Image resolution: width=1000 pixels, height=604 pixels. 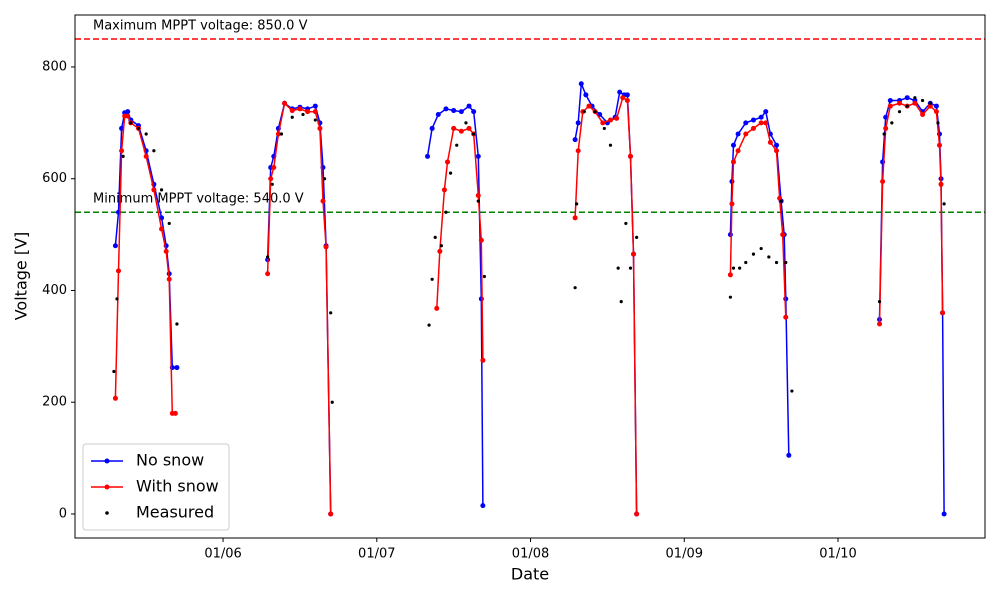 I want to click on y-tick-label: 800, so click(x=54, y=66).